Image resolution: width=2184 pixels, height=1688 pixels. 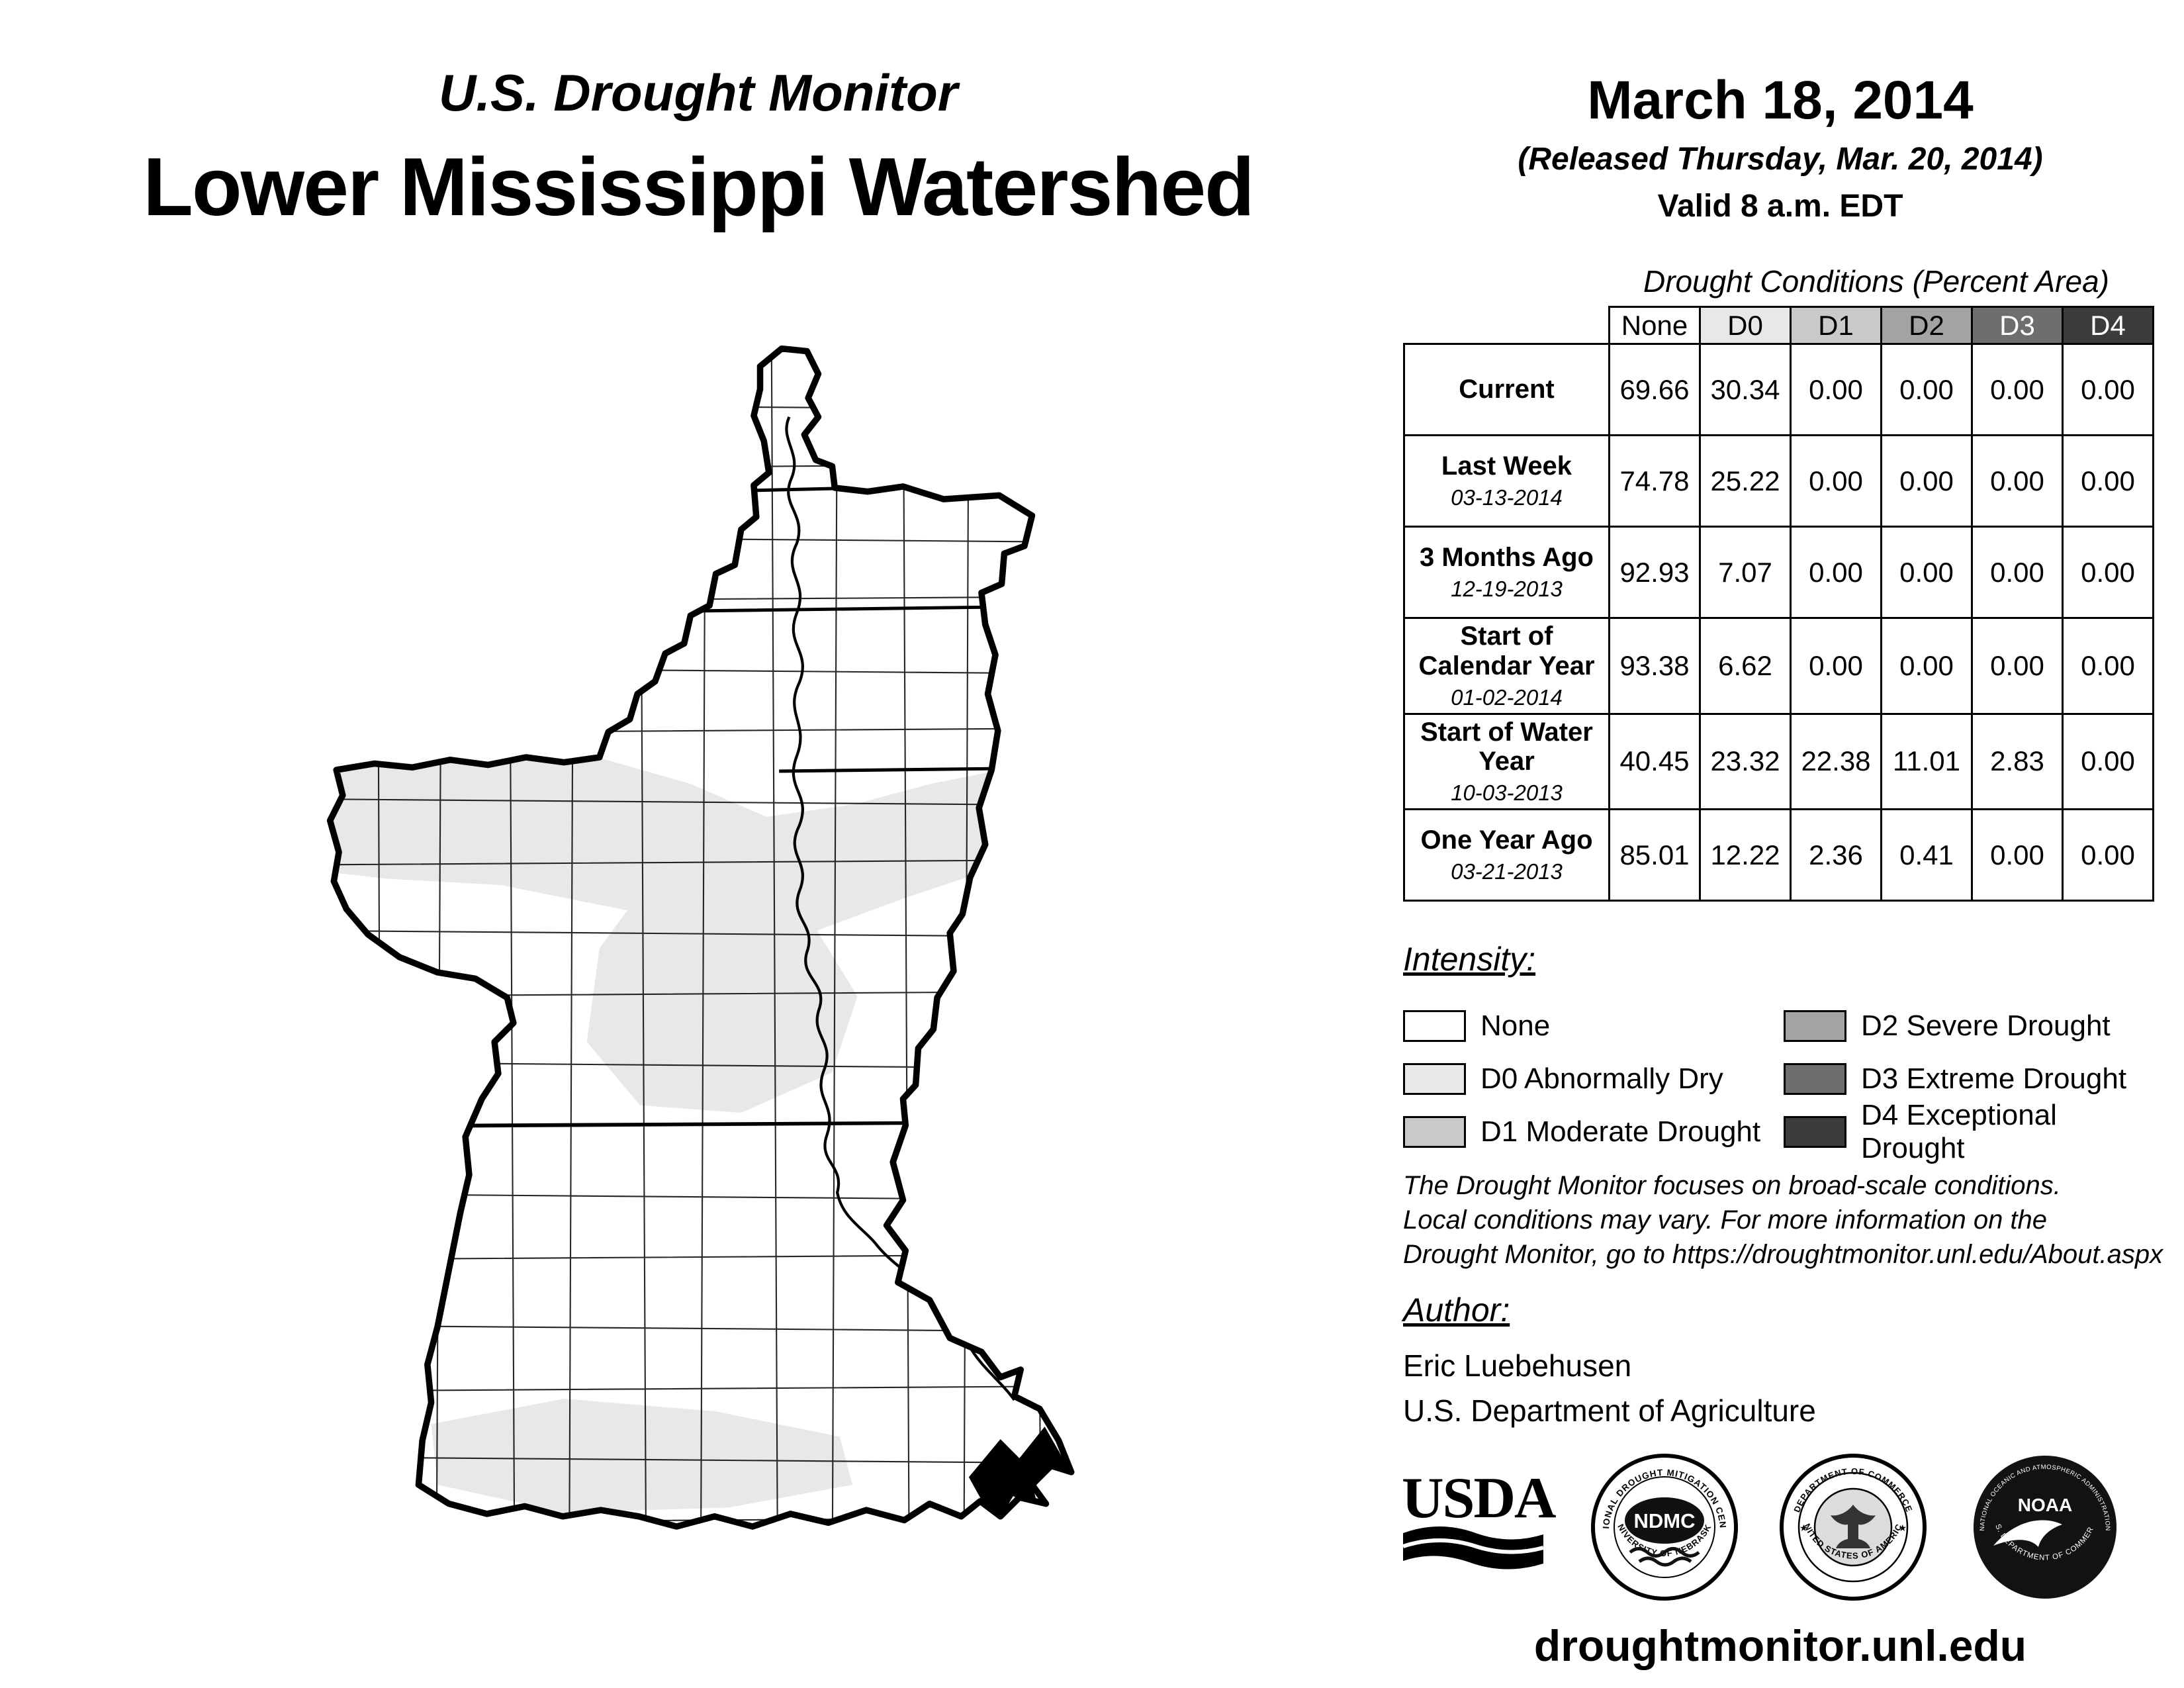 What do you see at coordinates (1974, 1132) in the screenshot?
I see `legend-item-d4: D4 Exceptional Drought` at bounding box center [1974, 1132].